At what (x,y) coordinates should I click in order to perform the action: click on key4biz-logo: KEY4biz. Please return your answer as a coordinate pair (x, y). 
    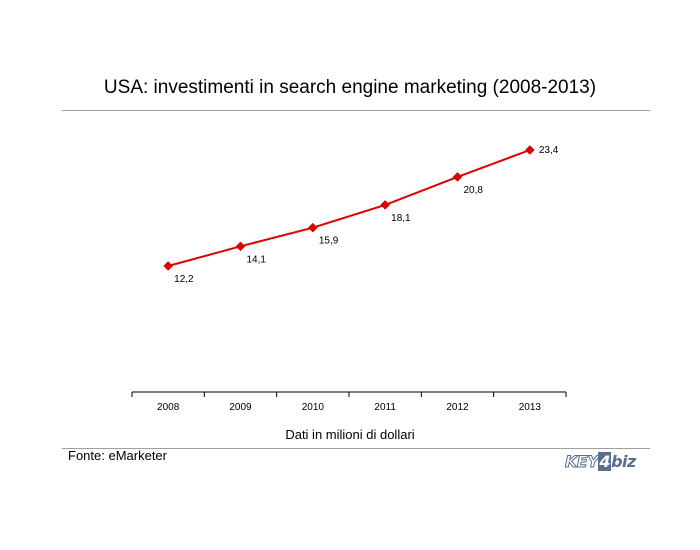
    Looking at the image, I should click on (600, 462).